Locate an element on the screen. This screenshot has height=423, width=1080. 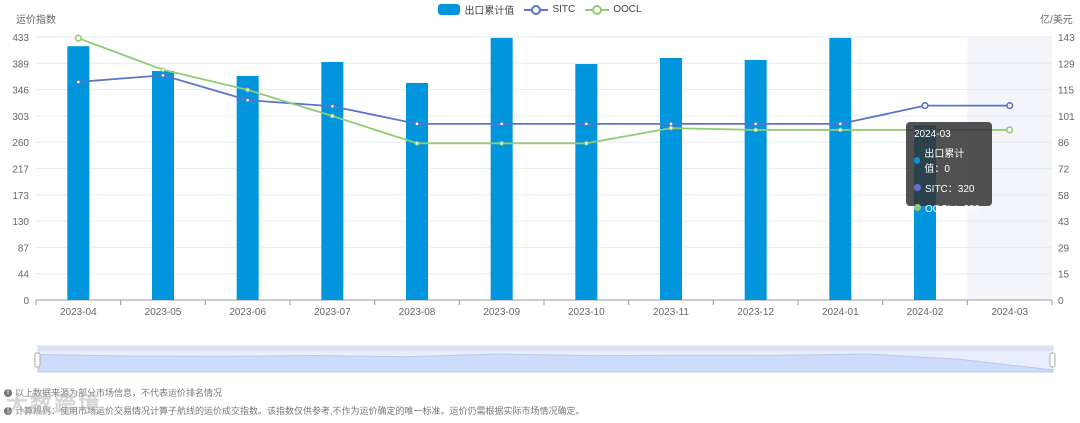
footnote-source: ! 以上数据来源为部分市场信息，不代表运价排名情况 is located at coordinates (294, 393).